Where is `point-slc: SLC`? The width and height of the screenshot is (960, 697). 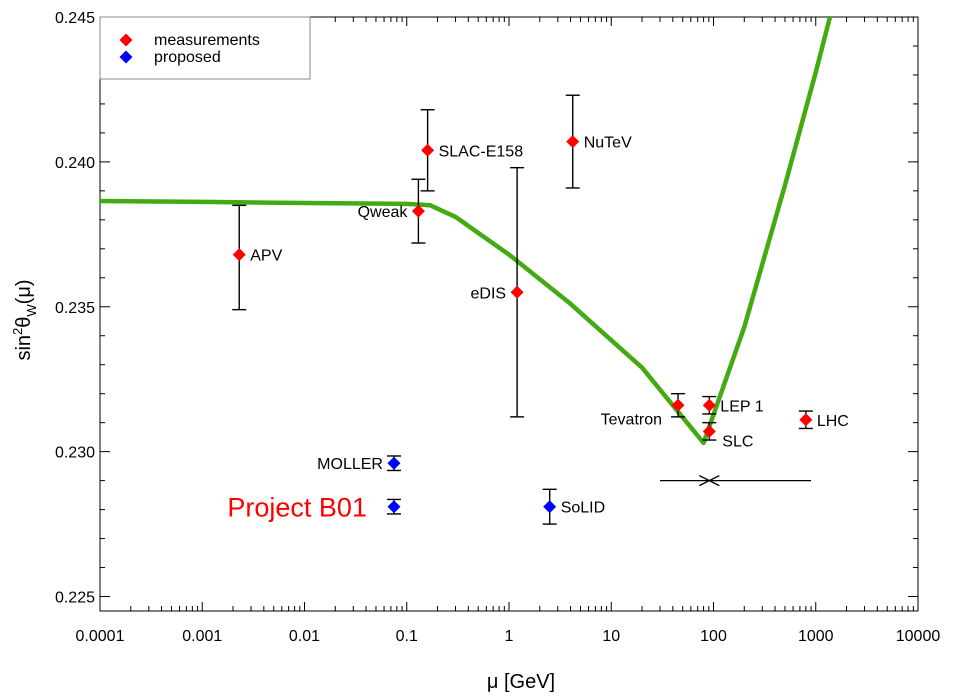
point-slc: SLC is located at coordinates (727, 435).